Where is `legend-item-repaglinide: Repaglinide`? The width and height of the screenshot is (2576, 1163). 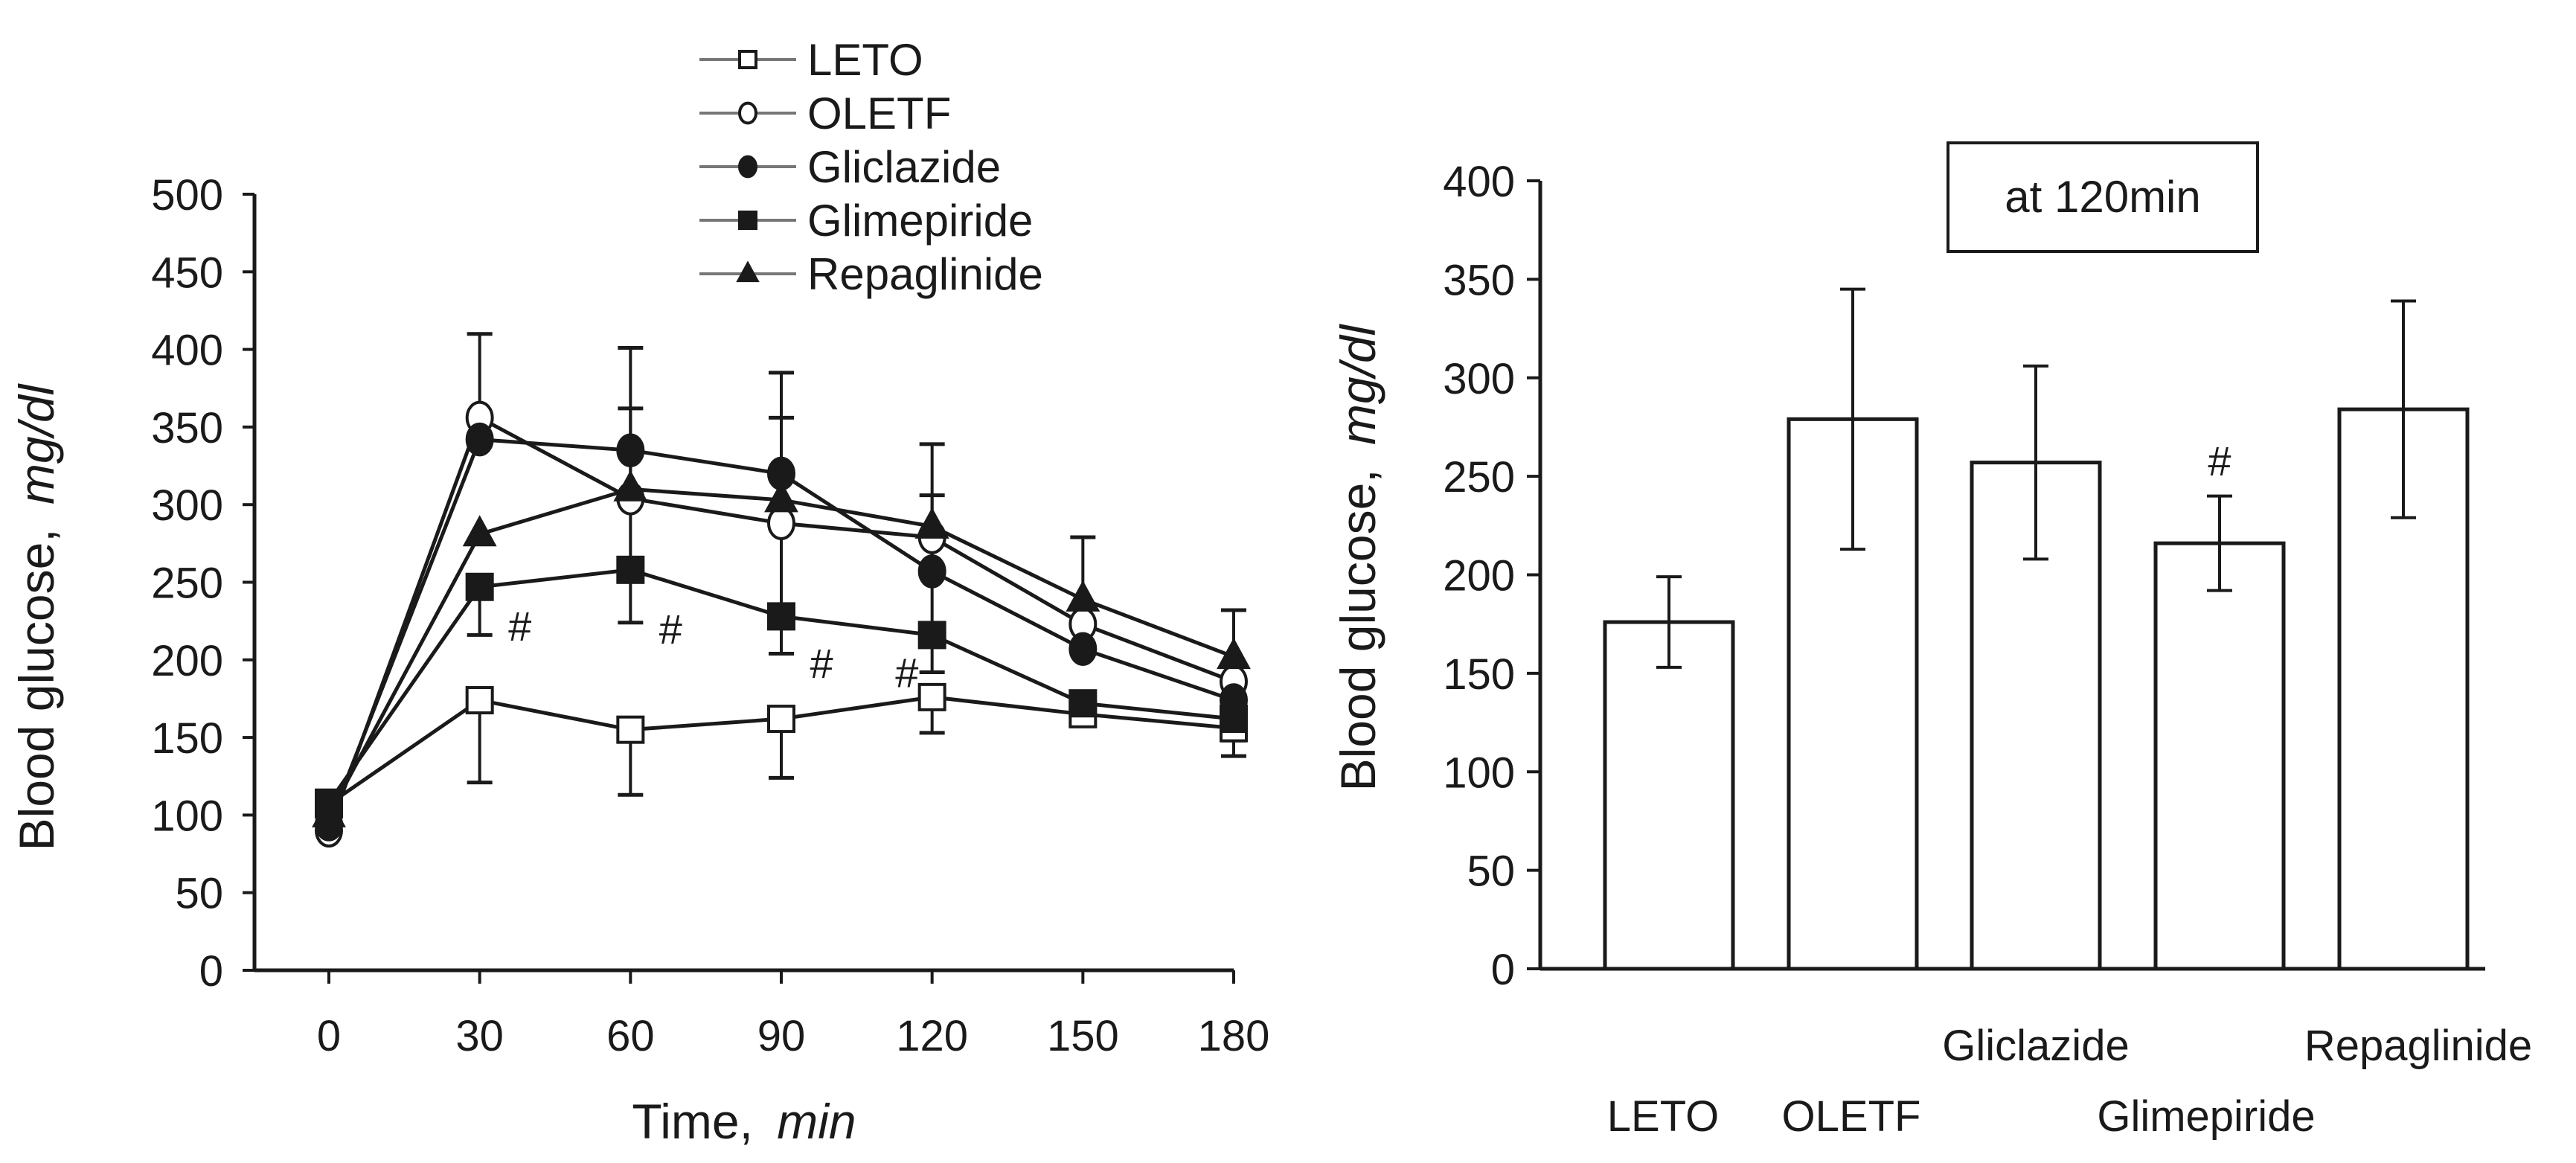
legend-item-repaglinide: Repaglinide is located at coordinates (871, 274).